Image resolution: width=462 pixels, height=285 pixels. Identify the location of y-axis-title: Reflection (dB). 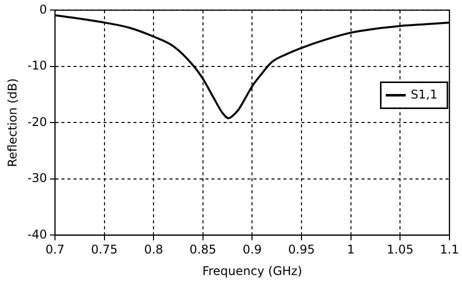
(12, 123).